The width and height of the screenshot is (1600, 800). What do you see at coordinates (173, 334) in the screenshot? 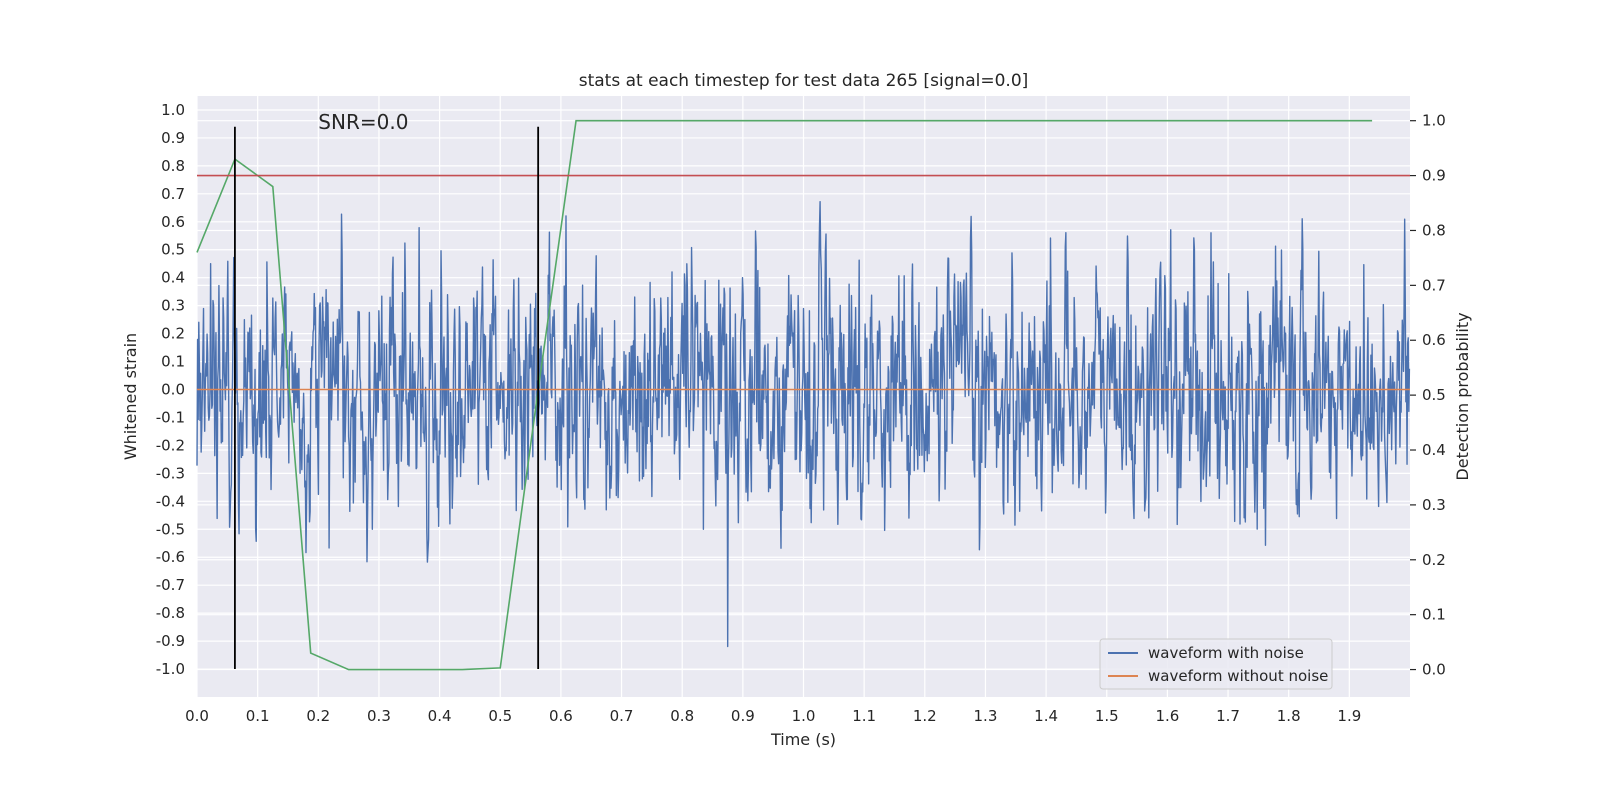
I see `y-tick-label: 0.2` at bounding box center [173, 334].